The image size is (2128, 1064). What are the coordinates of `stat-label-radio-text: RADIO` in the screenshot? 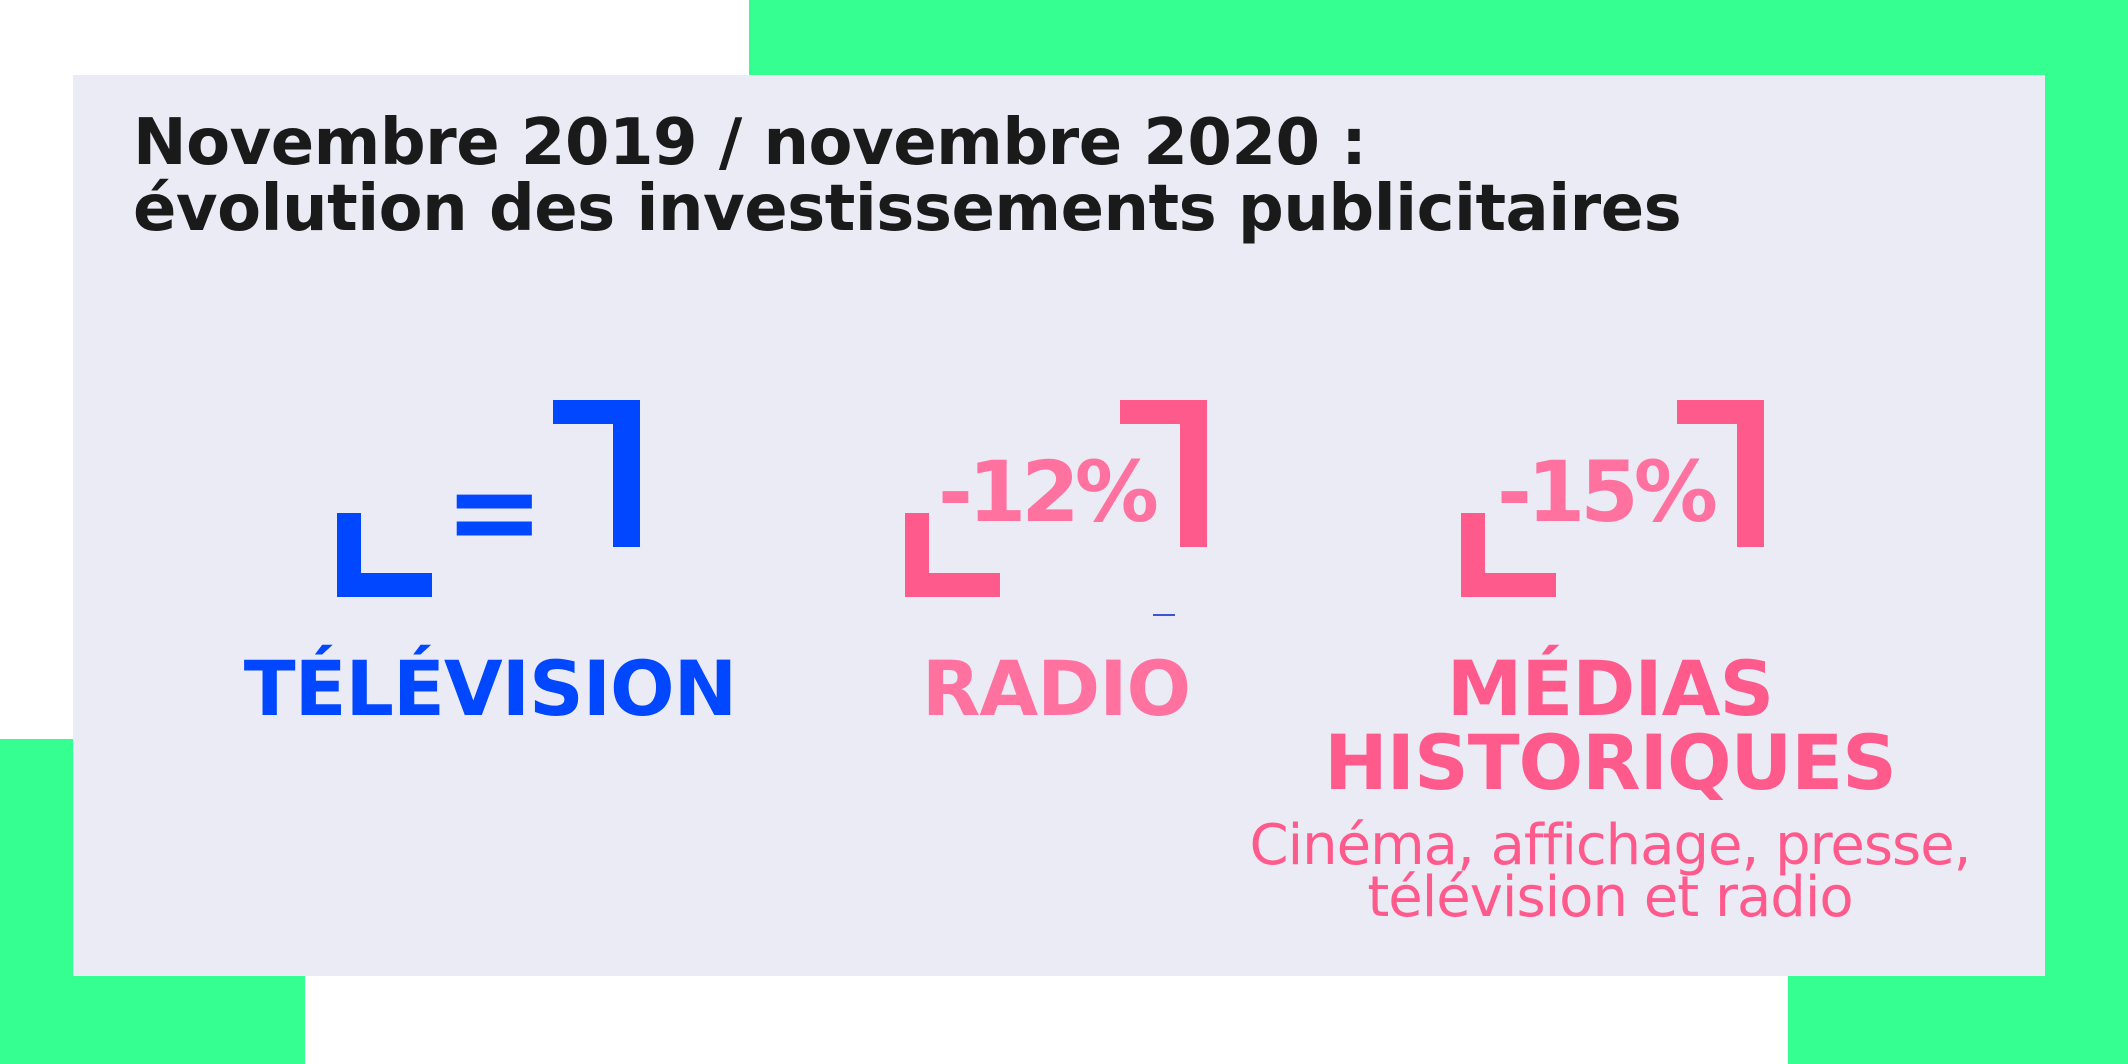 It's located at (1056, 688).